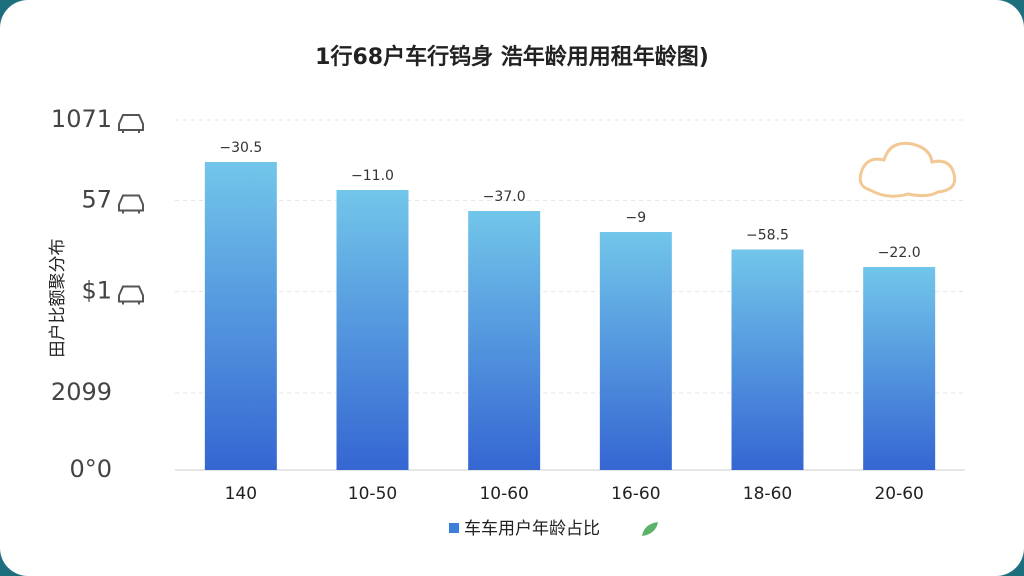  Describe the element at coordinates (58, 298) in the screenshot. I see `y-axis-label: 田户比额聚分布` at that location.